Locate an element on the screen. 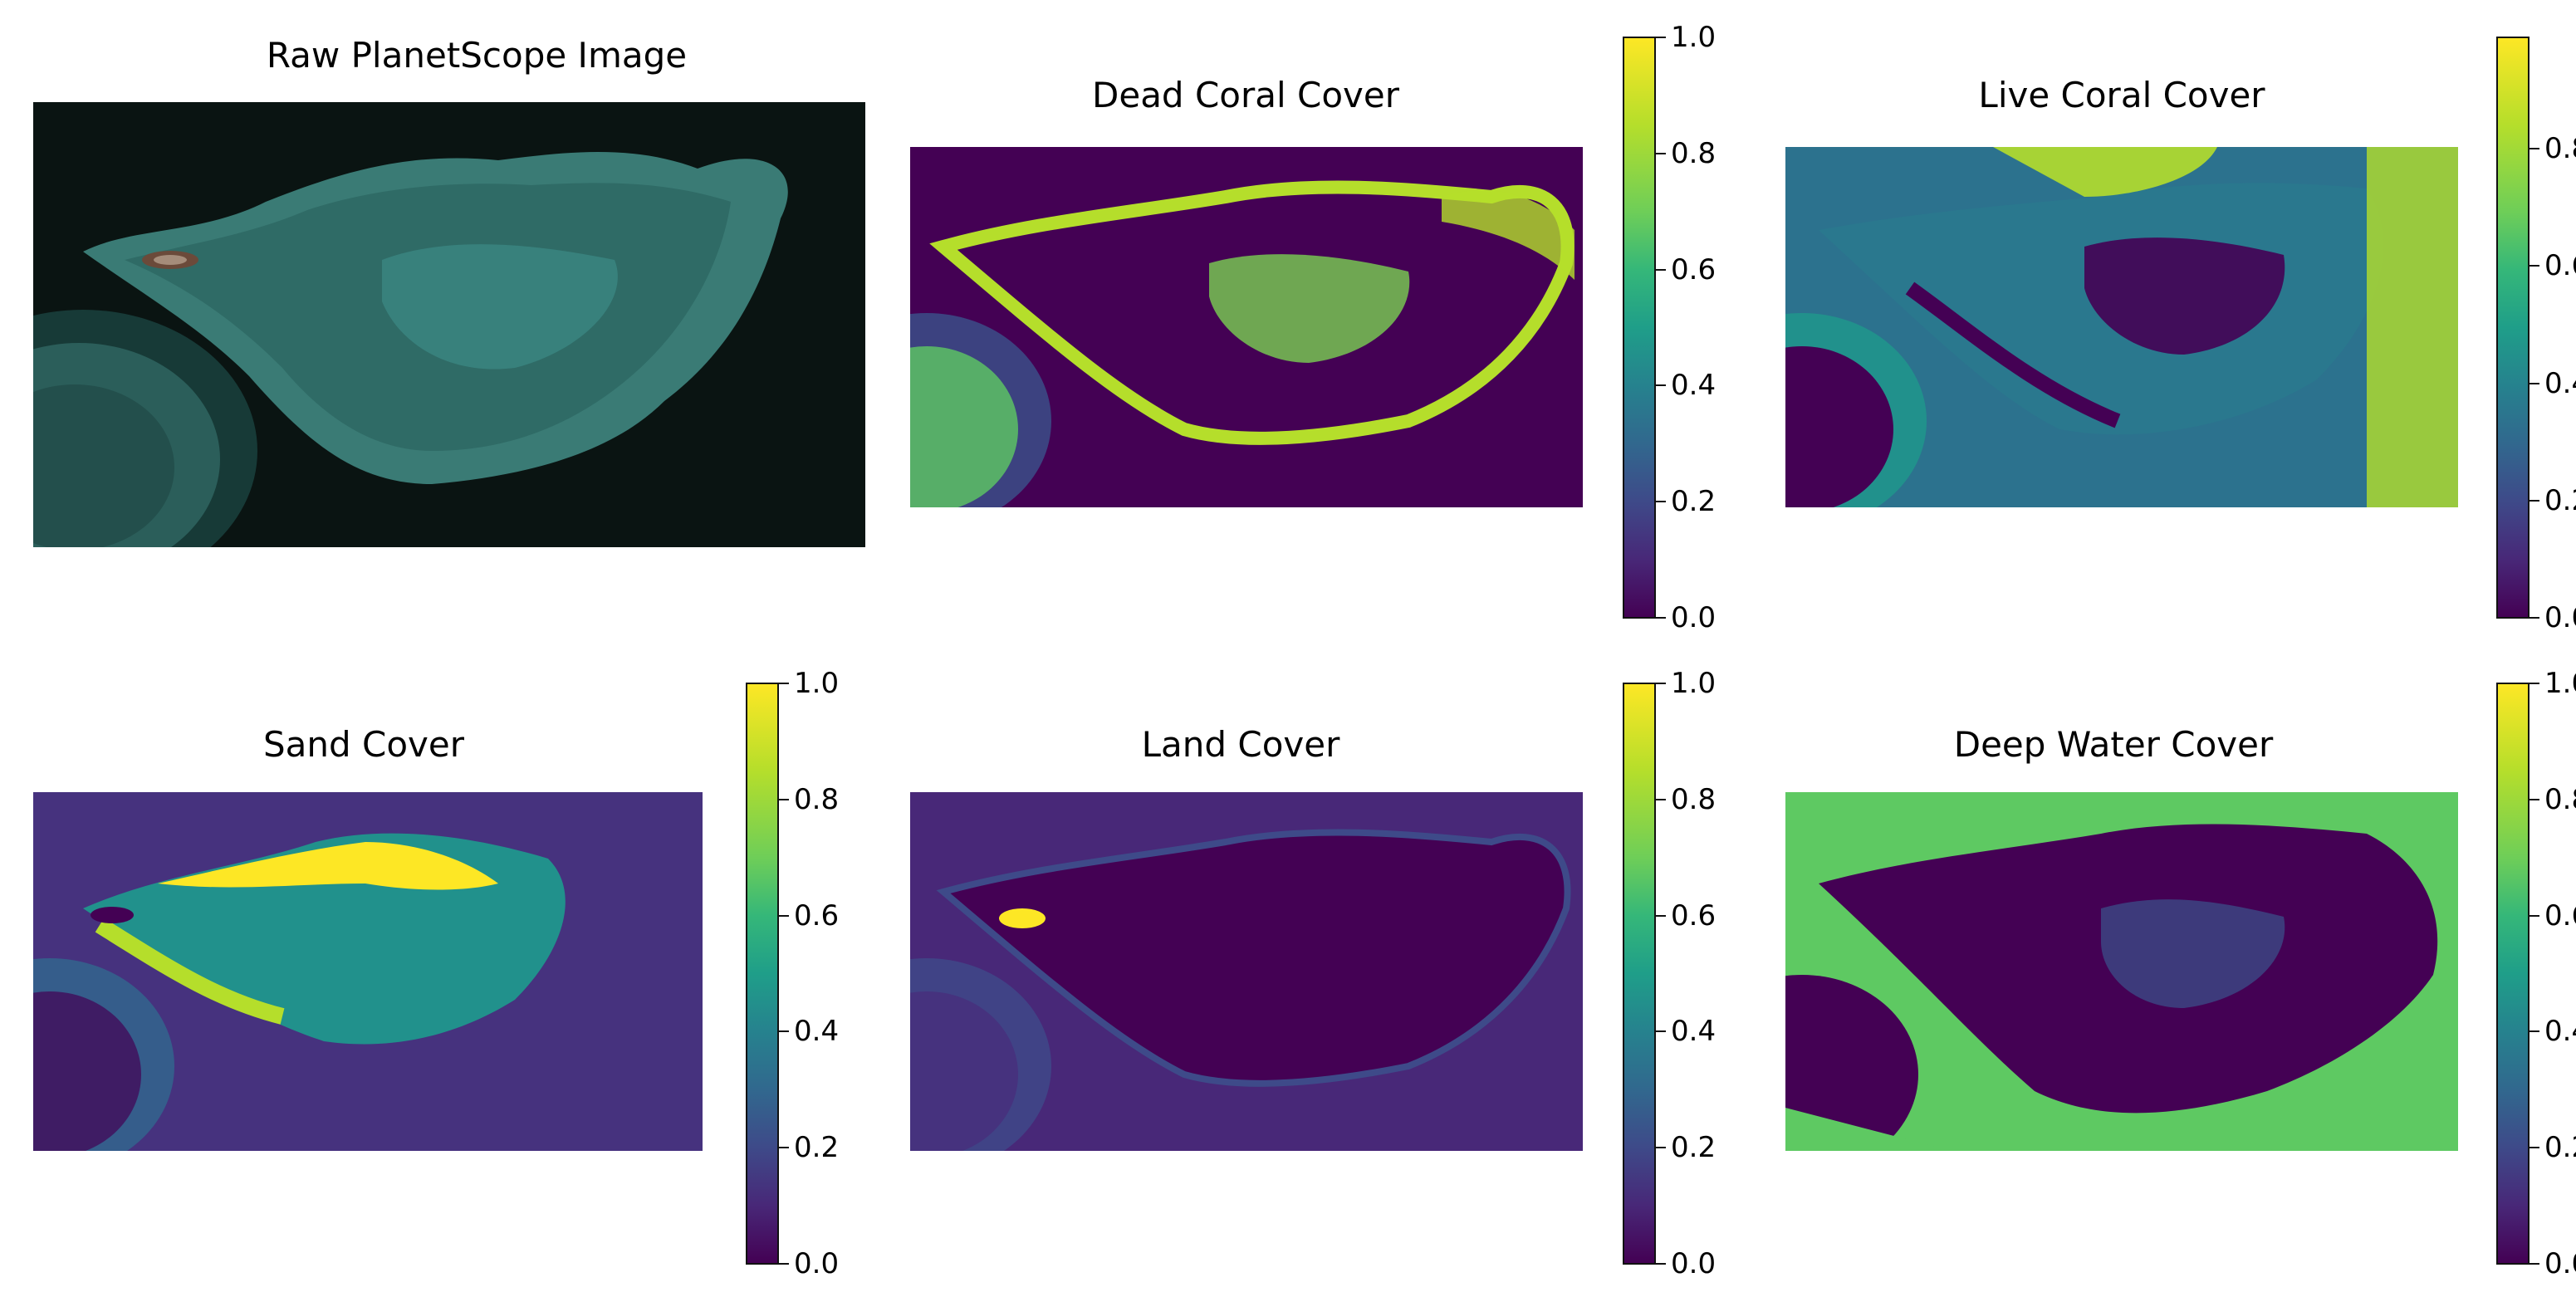 This screenshot has width=2576, height=1302. colorbar-land is located at coordinates (1640, 974).